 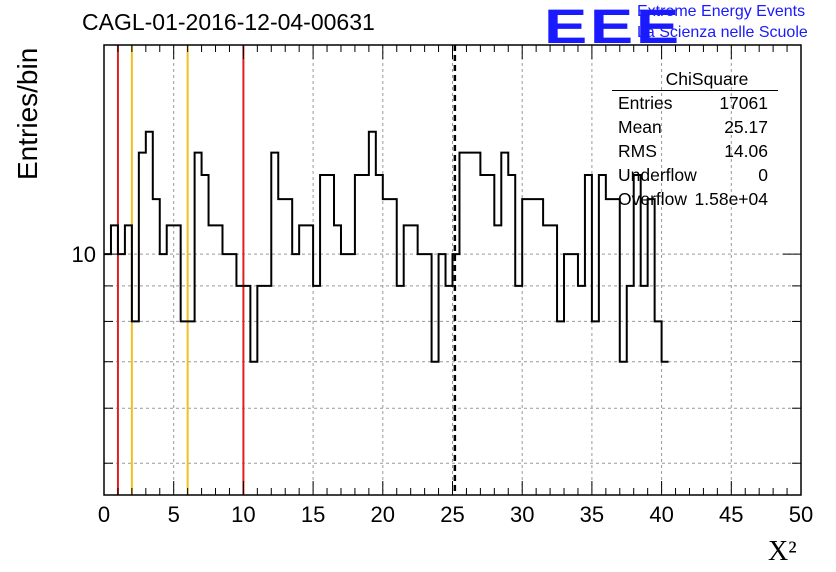 I want to click on x-tick-label: 5, so click(x=174, y=514).